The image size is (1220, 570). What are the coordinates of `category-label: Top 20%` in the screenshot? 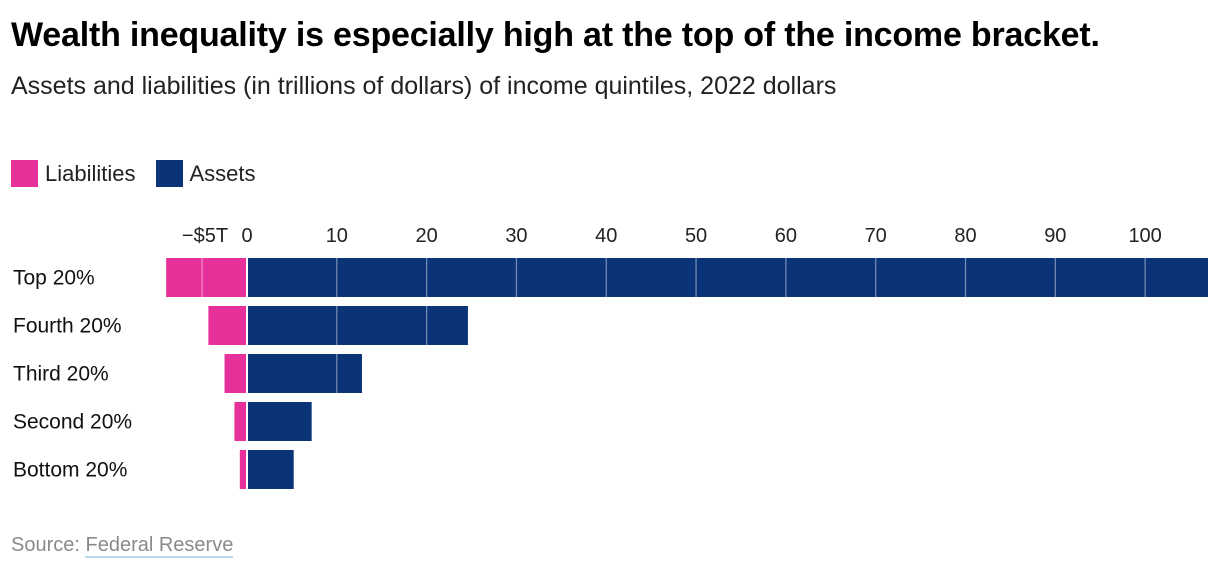 It's located at (54, 278).